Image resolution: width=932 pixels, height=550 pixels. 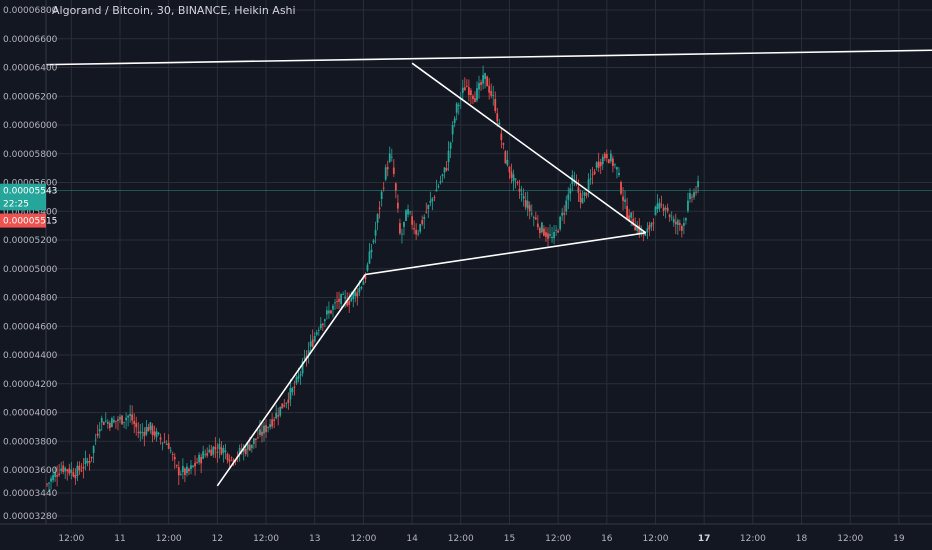 What do you see at coordinates (30, 69) in the screenshot?
I see `y-tick-label: 0.00006400` at bounding box center [30, 69].